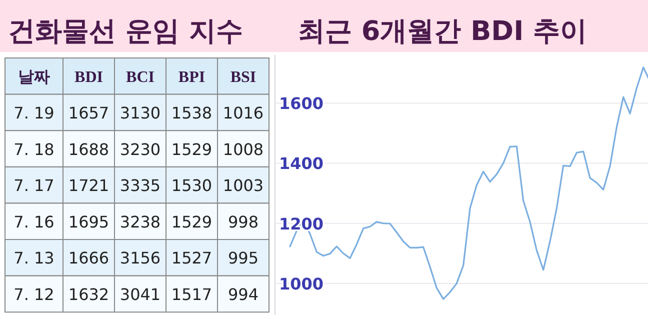  What do you see at coordinates (34, 112) in the screenshot?
I see `y-tick-label: 7. 19` at bounding box center [34, 112].